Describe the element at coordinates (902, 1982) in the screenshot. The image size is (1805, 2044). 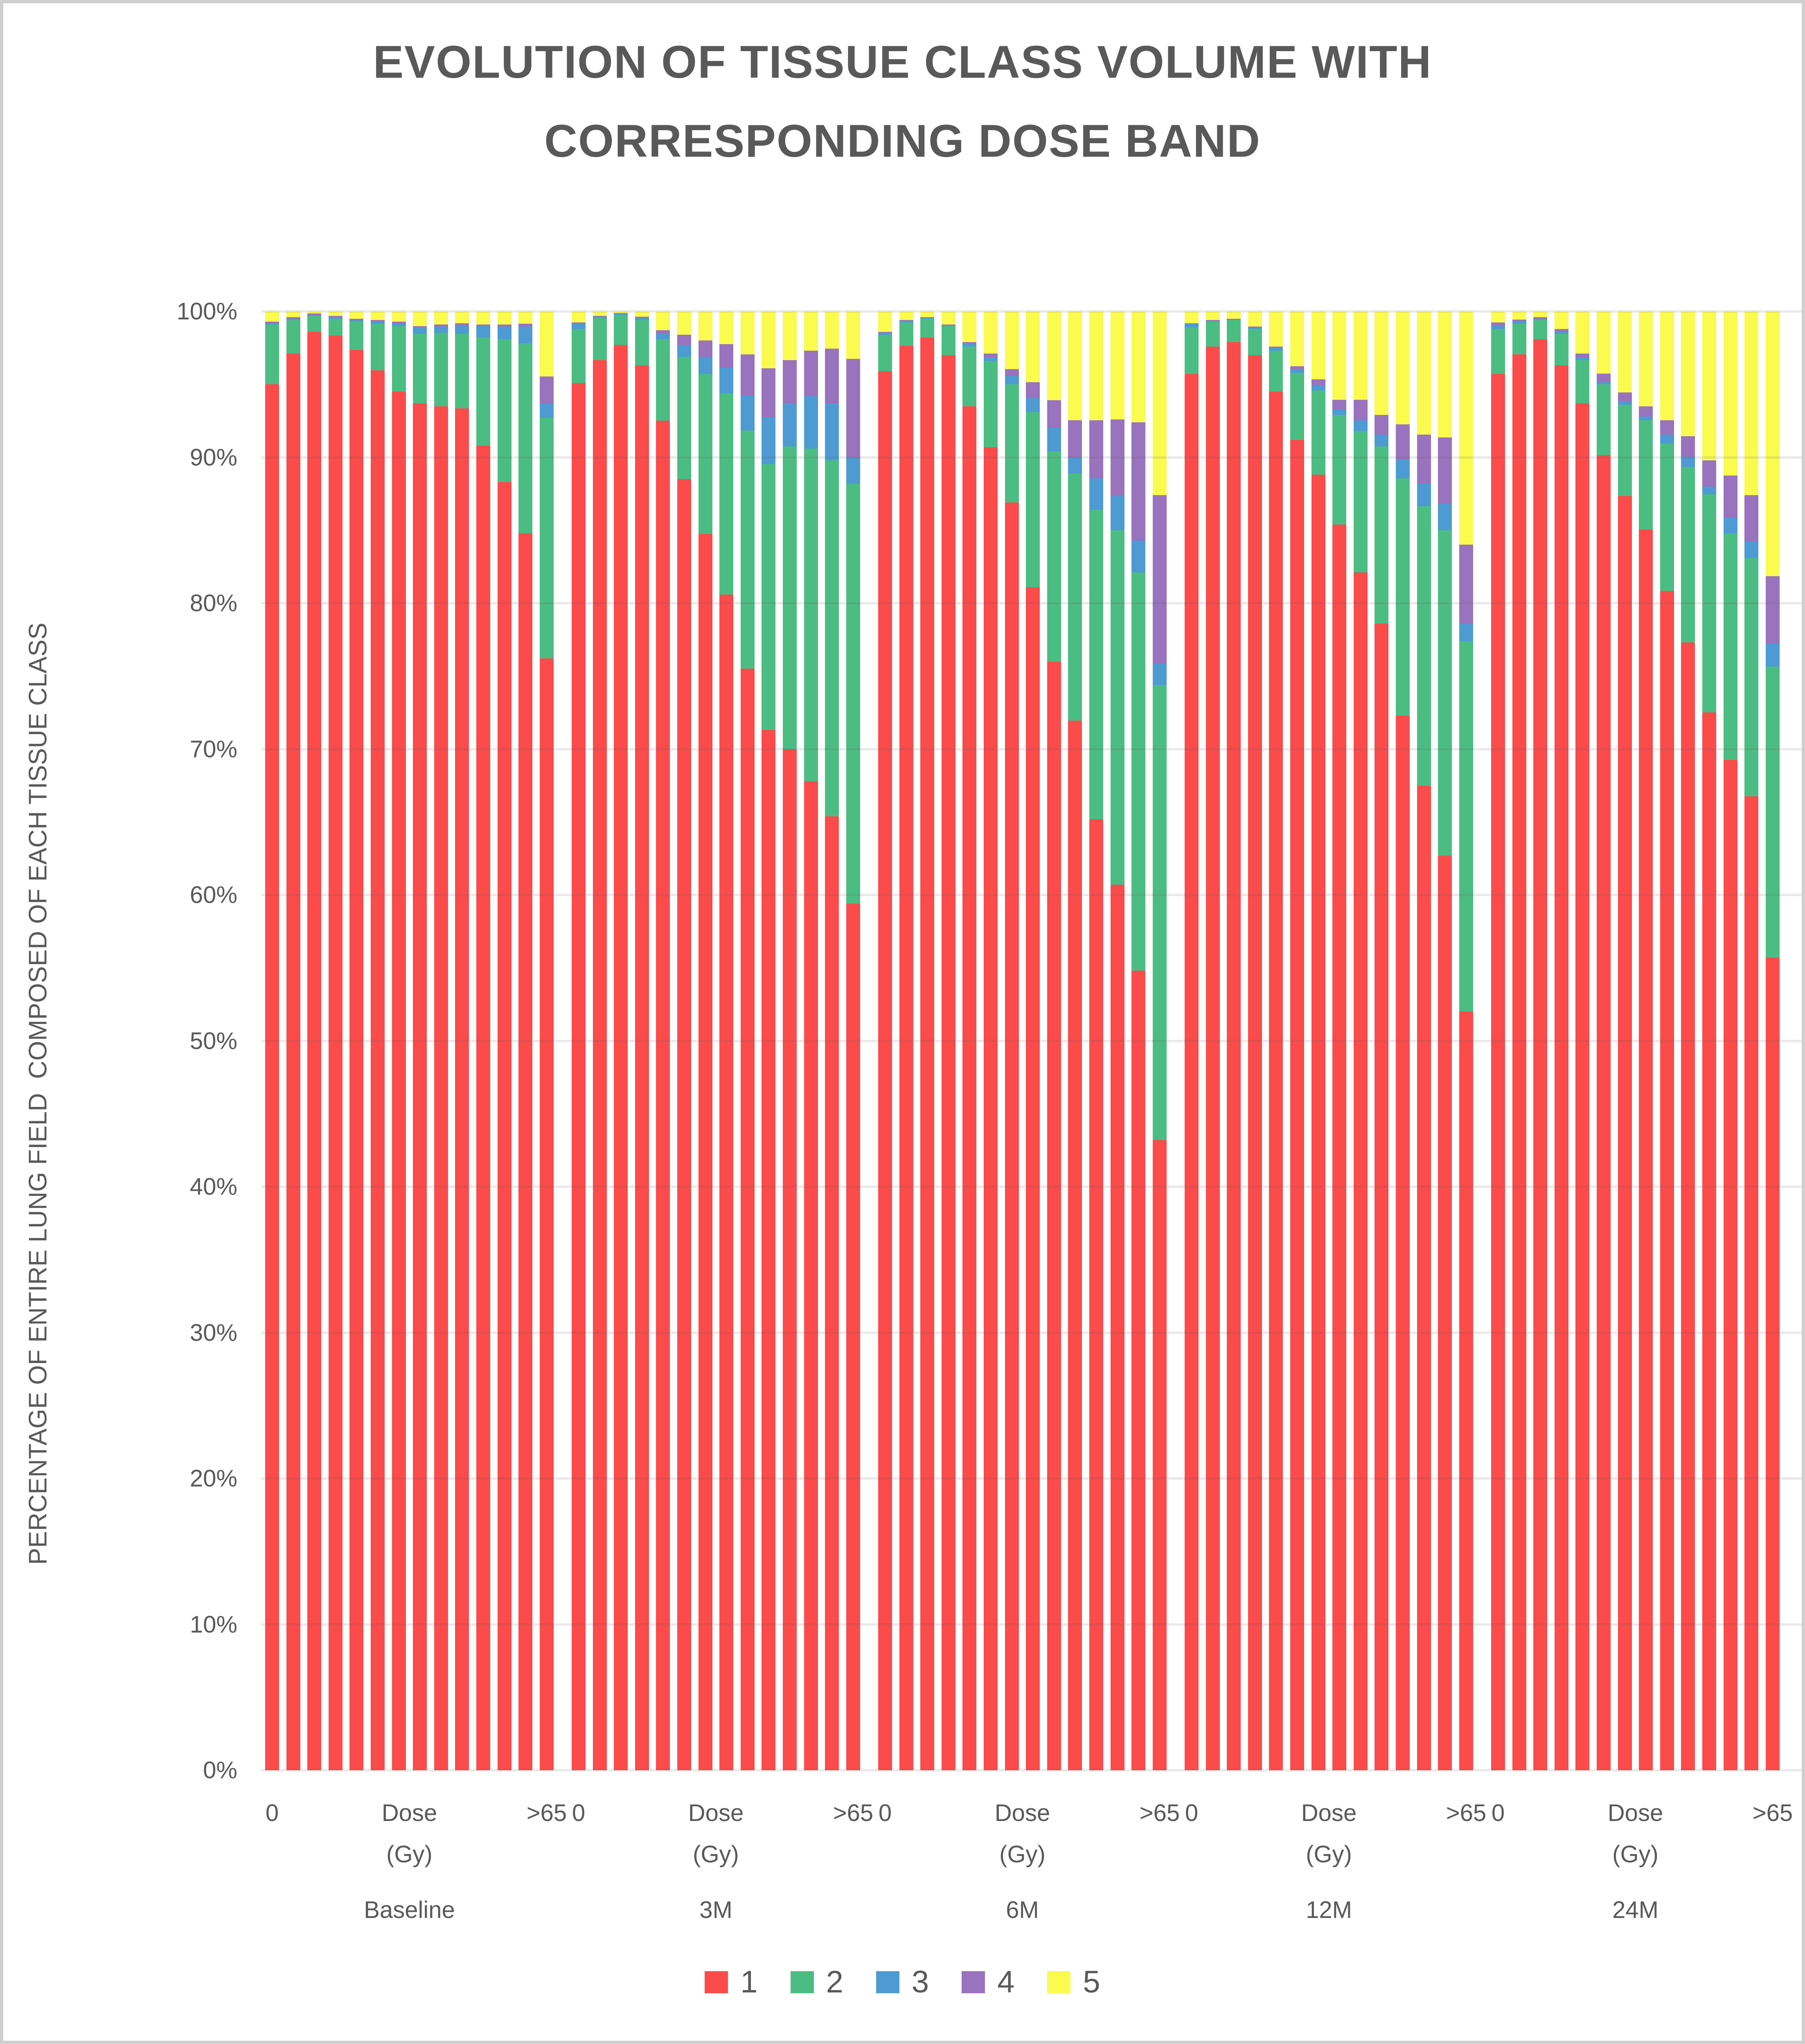
I see `legend: 1 2 3 4 5` at that location.